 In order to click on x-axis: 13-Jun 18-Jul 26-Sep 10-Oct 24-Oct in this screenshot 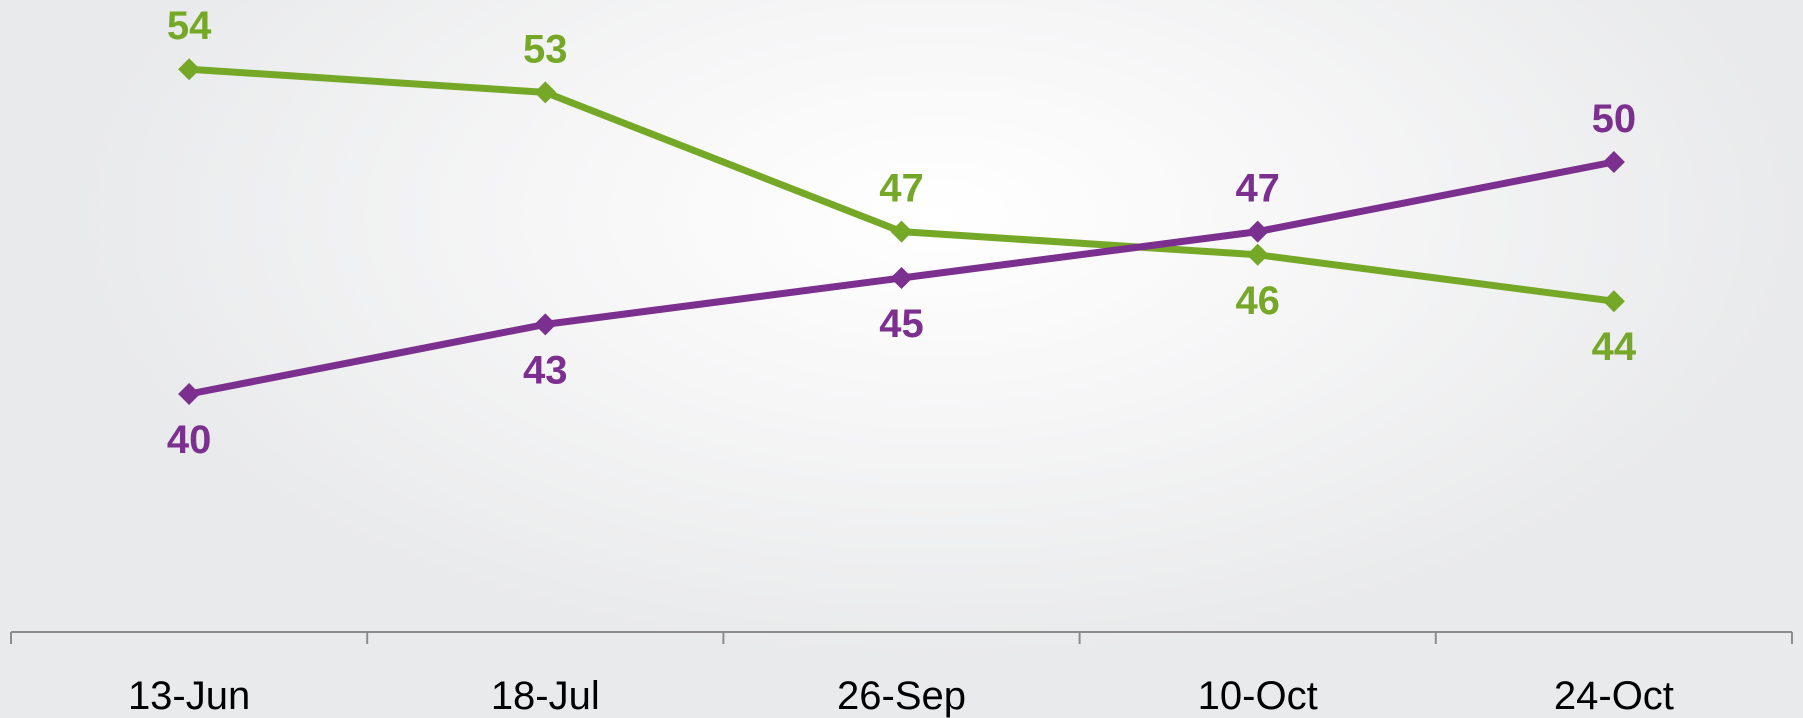, I will do `click(901, 674)`.